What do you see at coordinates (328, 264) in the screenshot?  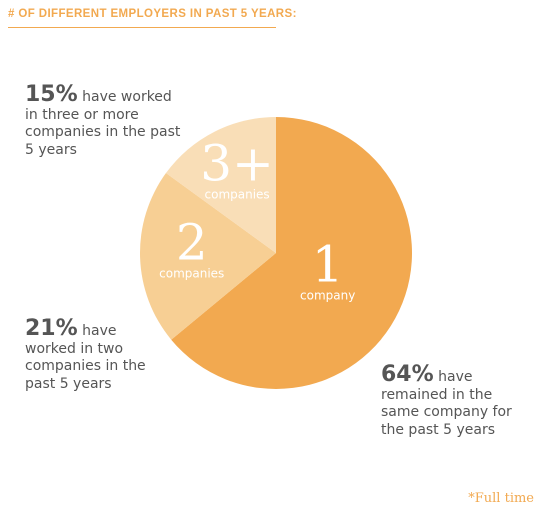 I see `pie-slice-1-number: 1` at bounding box center [328, 264].